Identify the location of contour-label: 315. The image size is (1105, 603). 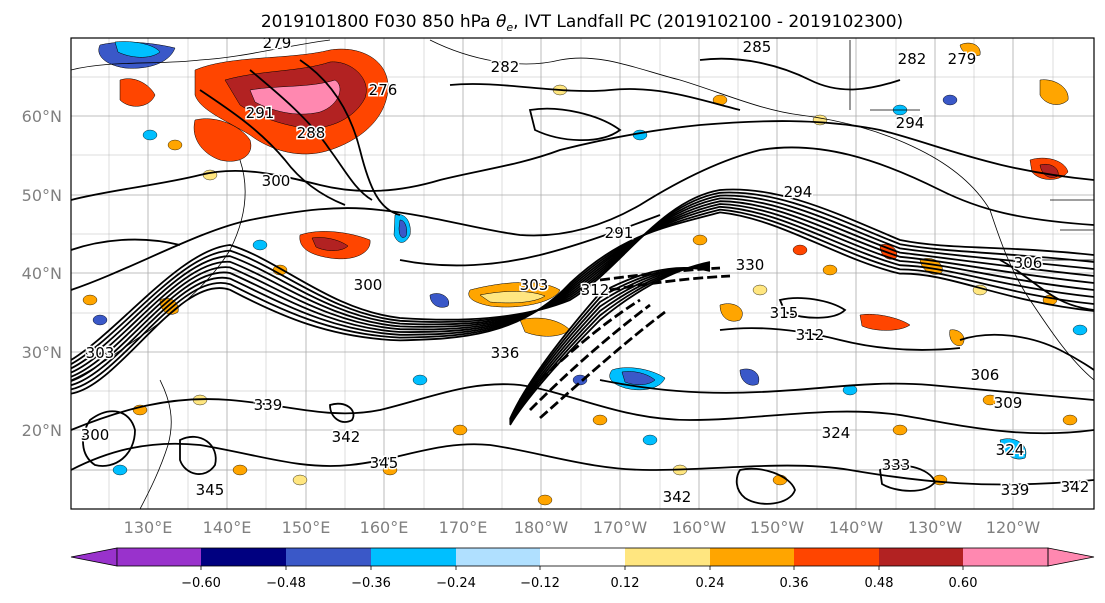
(784, 313).